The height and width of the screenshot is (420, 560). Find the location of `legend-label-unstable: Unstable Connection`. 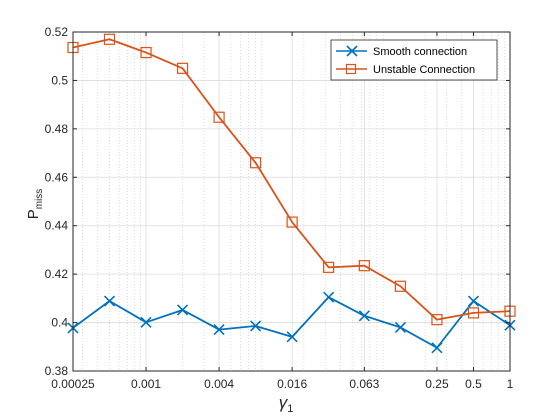

legend-label-unstable: Unstable Connection is located at coordinates (424, 70).